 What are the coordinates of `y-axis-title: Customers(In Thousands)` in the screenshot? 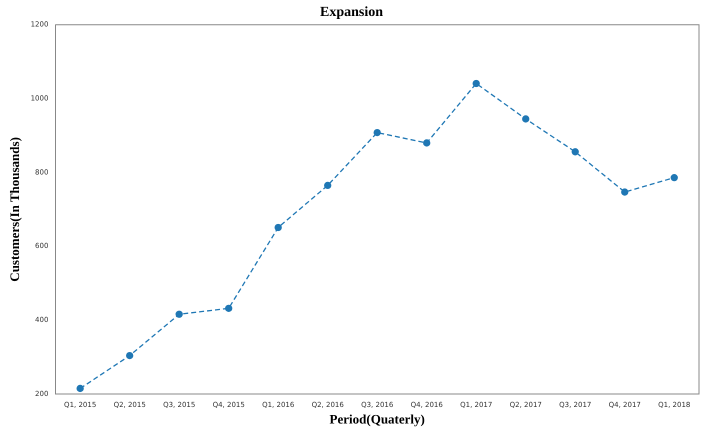 It's located at (14, 209).